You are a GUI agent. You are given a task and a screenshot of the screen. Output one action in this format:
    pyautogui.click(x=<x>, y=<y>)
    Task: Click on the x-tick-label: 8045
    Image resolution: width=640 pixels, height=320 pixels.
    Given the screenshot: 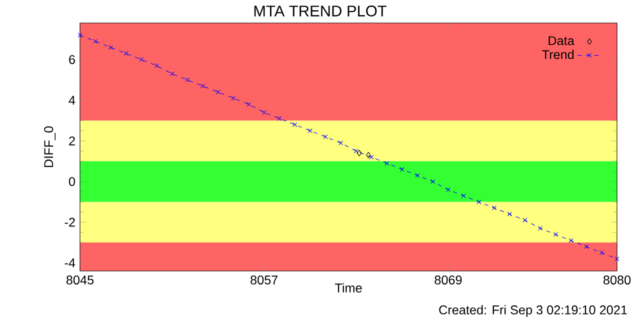 What is the action you would take?
    pyautogui.click(x=80, y=279)
    